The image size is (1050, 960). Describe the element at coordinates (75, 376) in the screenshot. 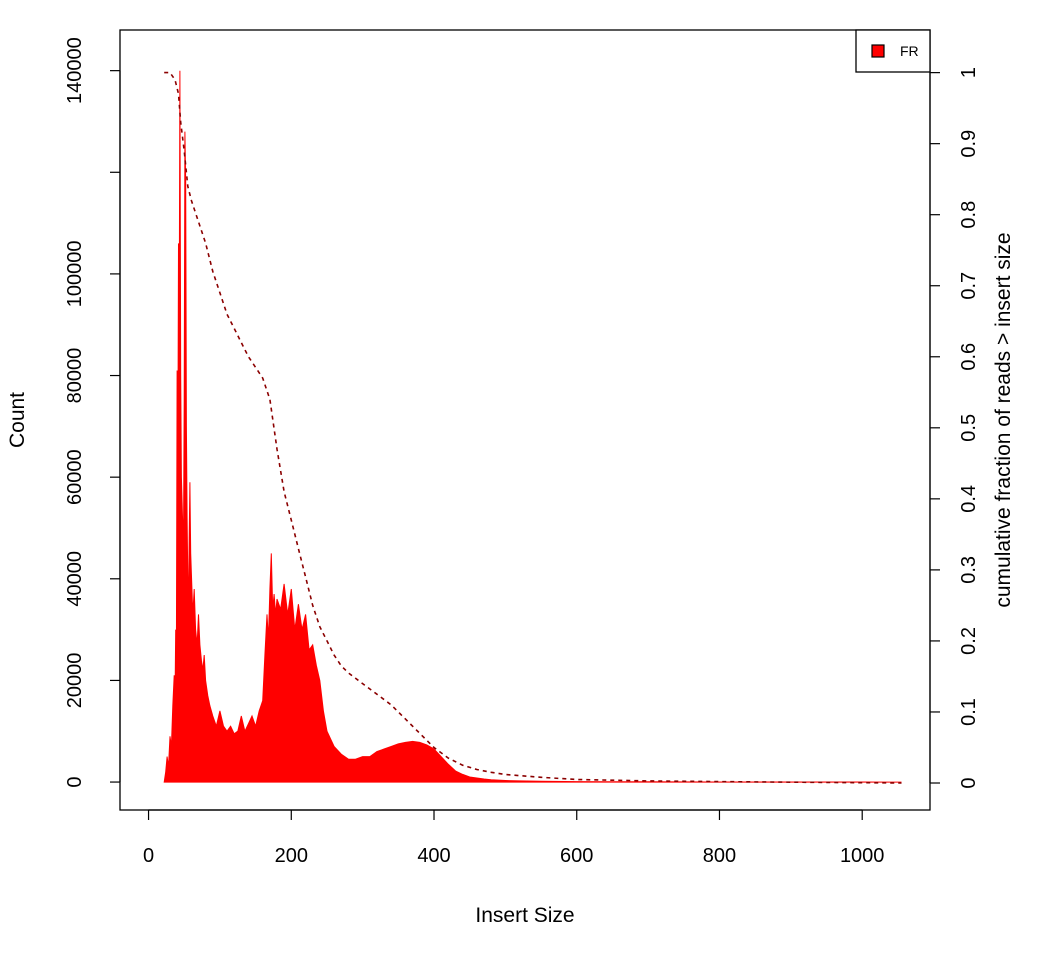

I see `y-tick-label-80000: 80000` at that location.